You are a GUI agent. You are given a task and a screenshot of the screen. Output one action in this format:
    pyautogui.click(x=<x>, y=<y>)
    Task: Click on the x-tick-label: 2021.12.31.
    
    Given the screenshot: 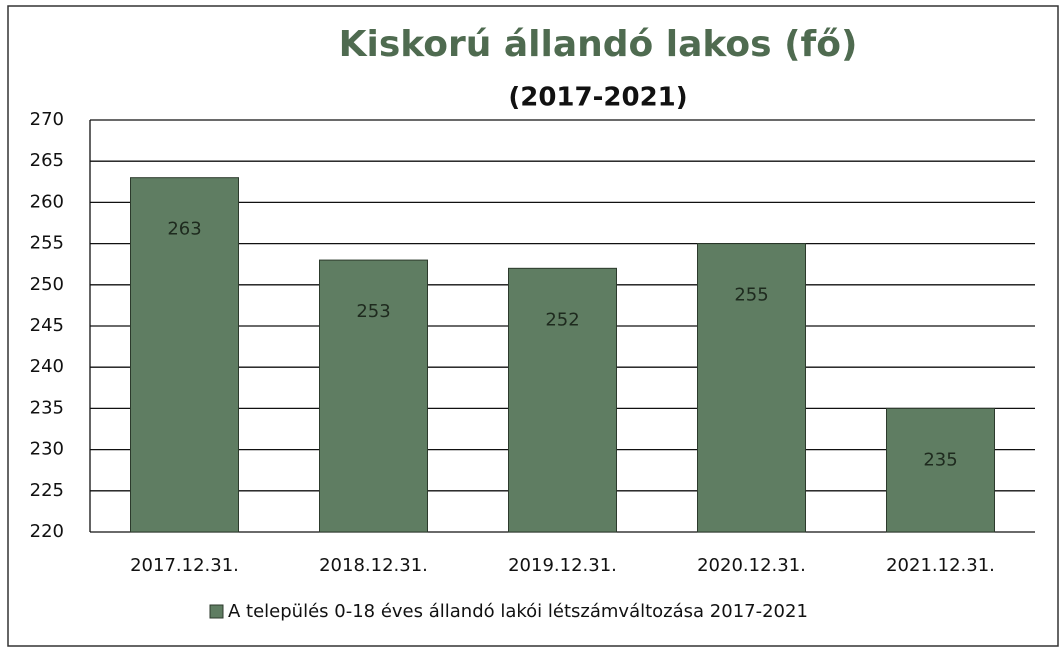 What is the action you would take?
    pyautogui.click(x=940, y=565)
    